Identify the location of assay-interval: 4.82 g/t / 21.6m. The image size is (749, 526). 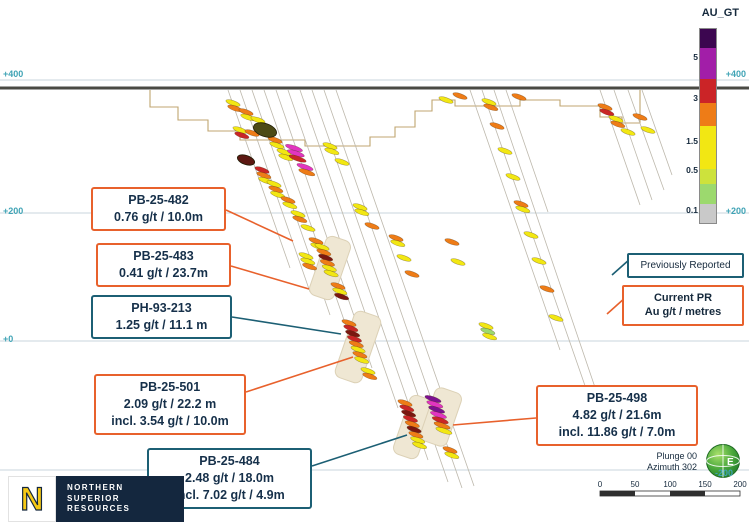
(617, 414).